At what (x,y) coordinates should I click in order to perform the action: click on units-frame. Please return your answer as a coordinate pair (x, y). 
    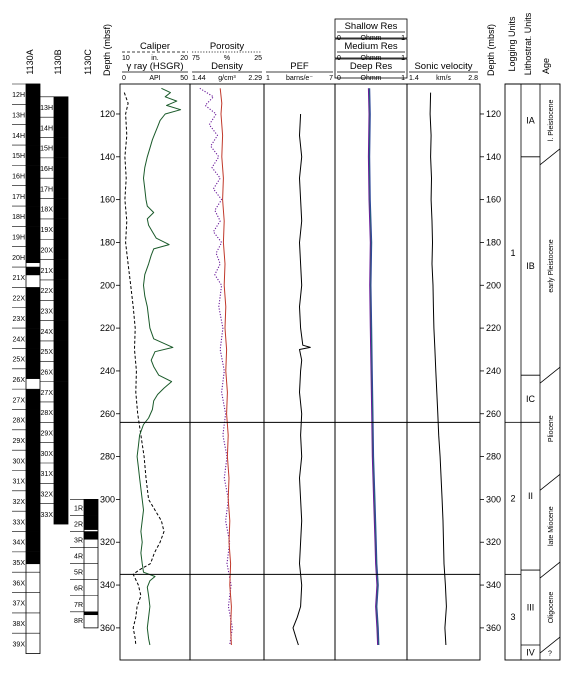
    Looking at the image, I should click on (532, 372).